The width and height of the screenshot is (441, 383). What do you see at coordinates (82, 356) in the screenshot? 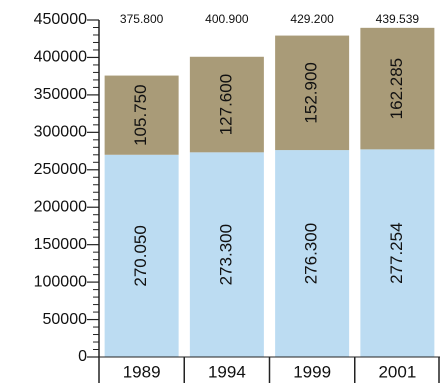
I see `y-tick-label: 0` at bounding box center [82, 356].